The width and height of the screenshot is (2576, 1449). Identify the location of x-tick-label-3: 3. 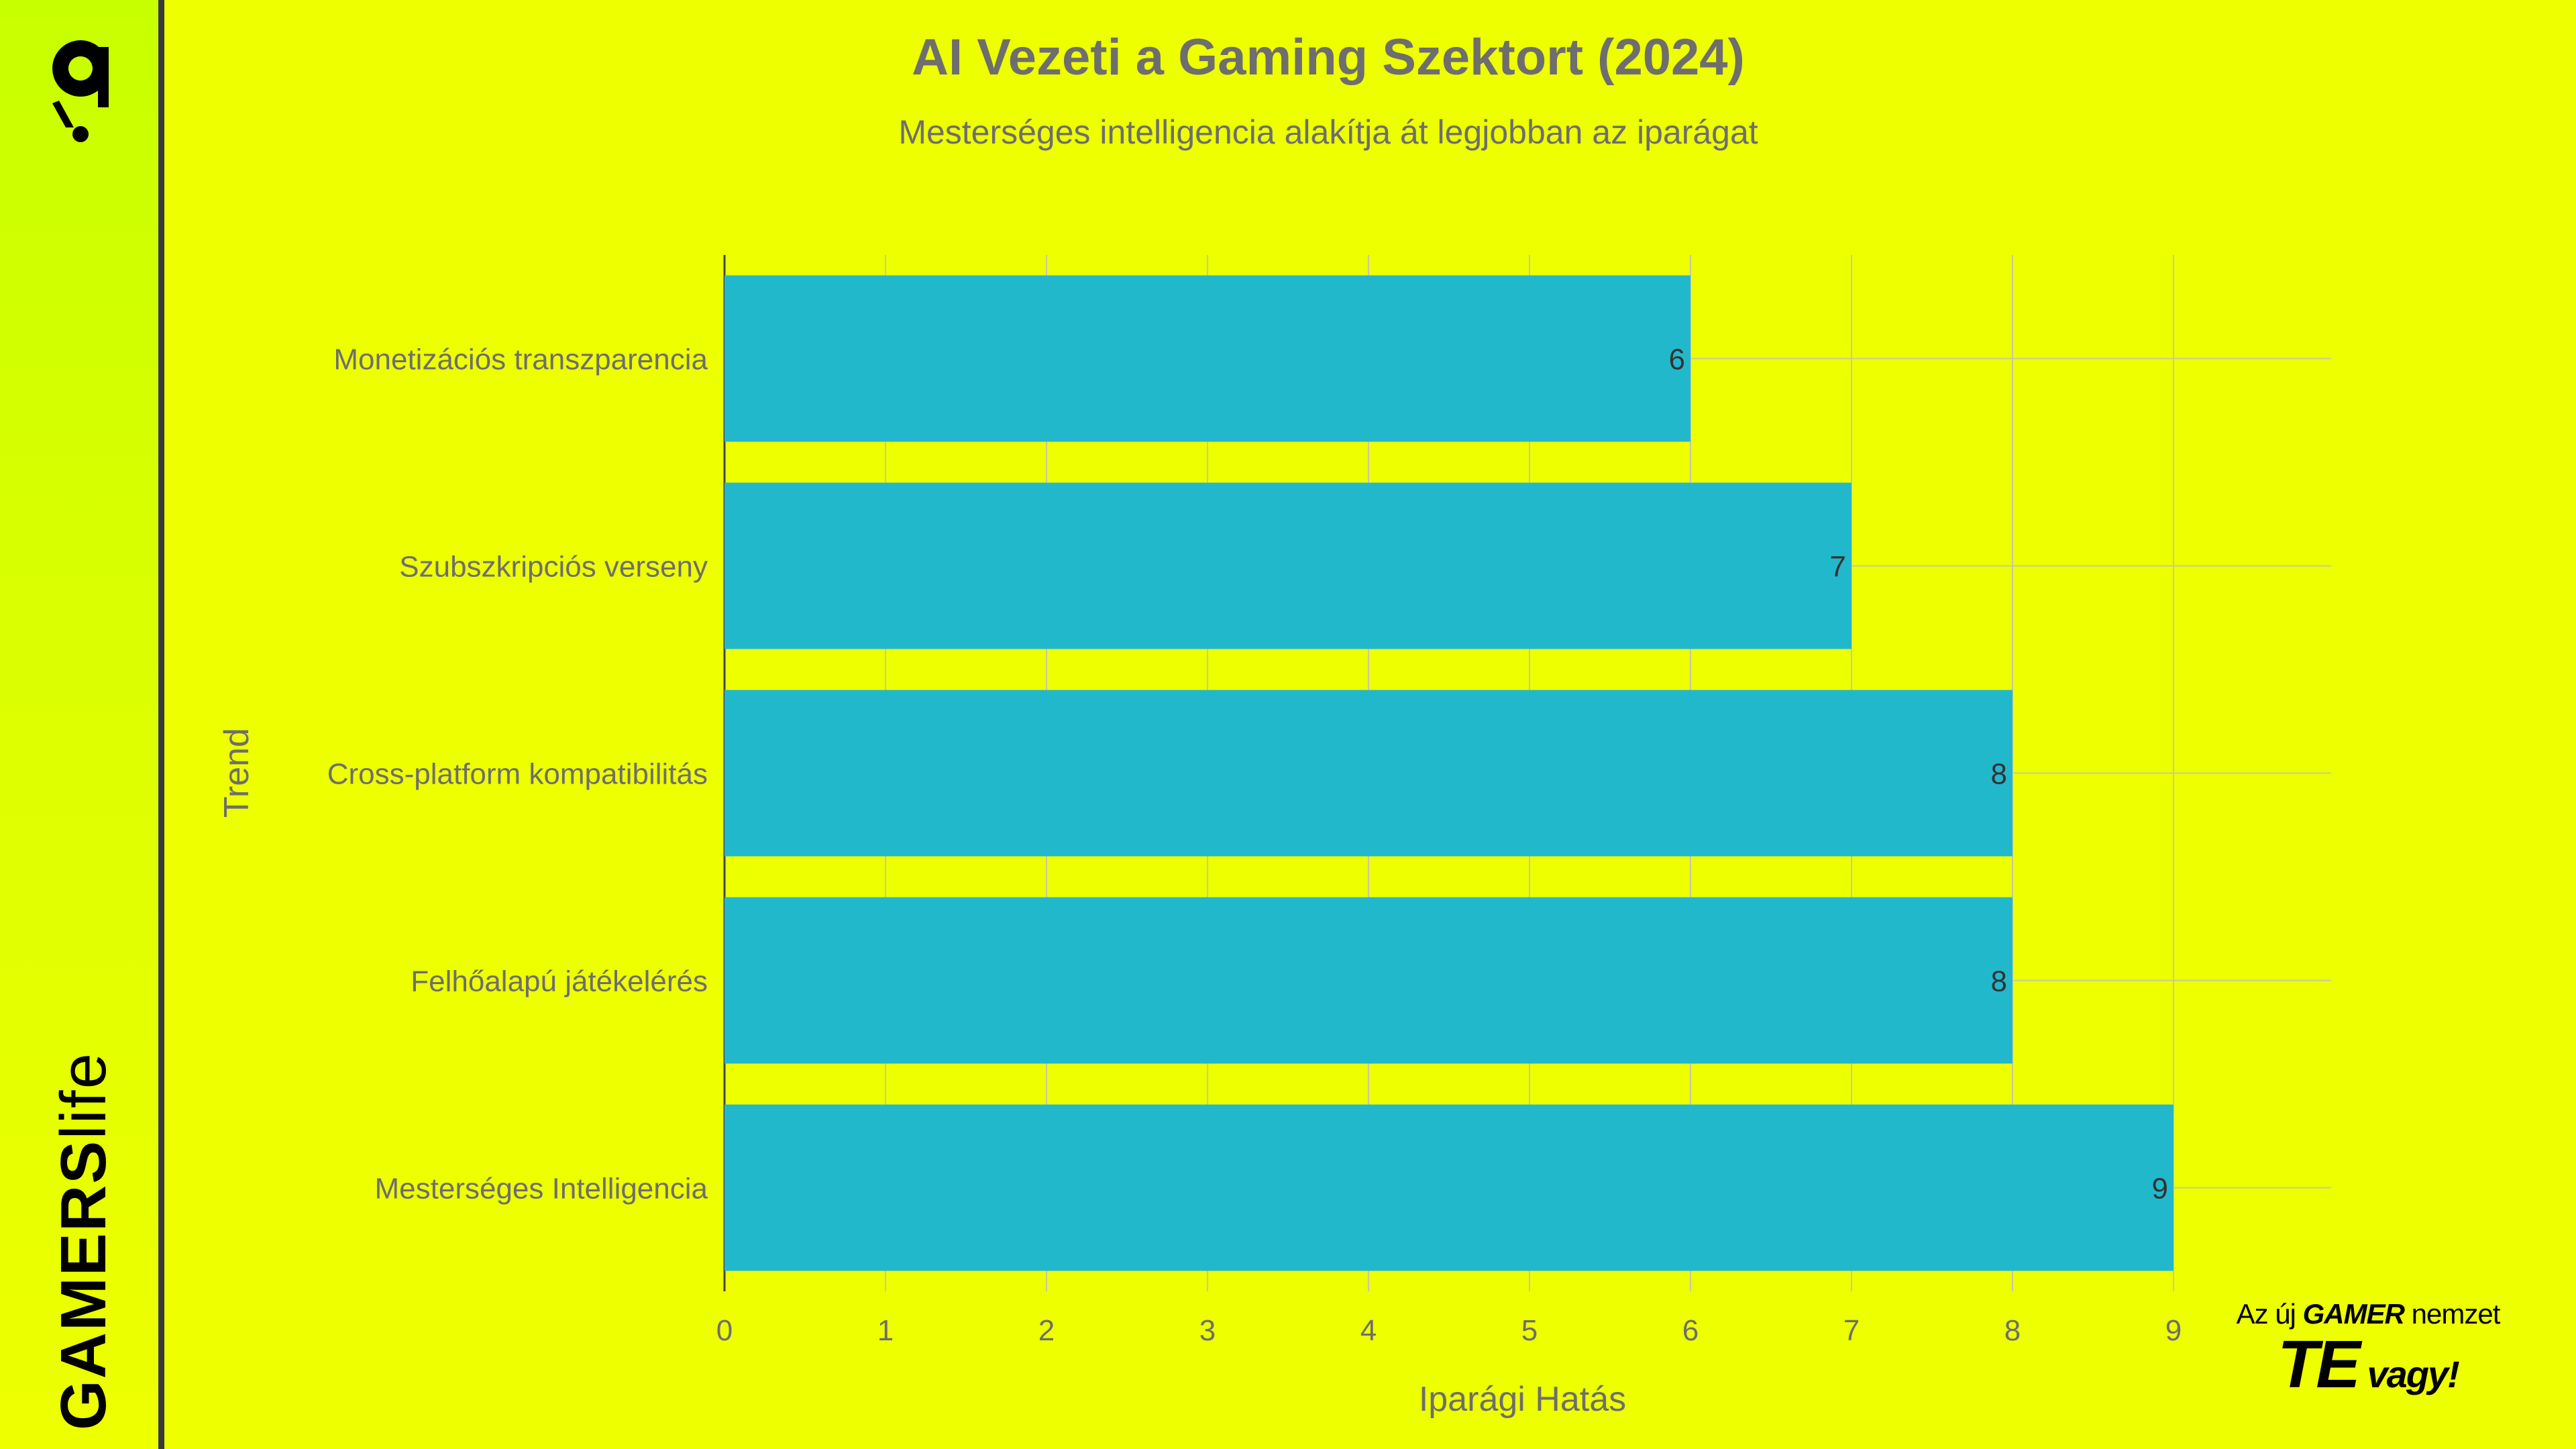
(1207, 1330).